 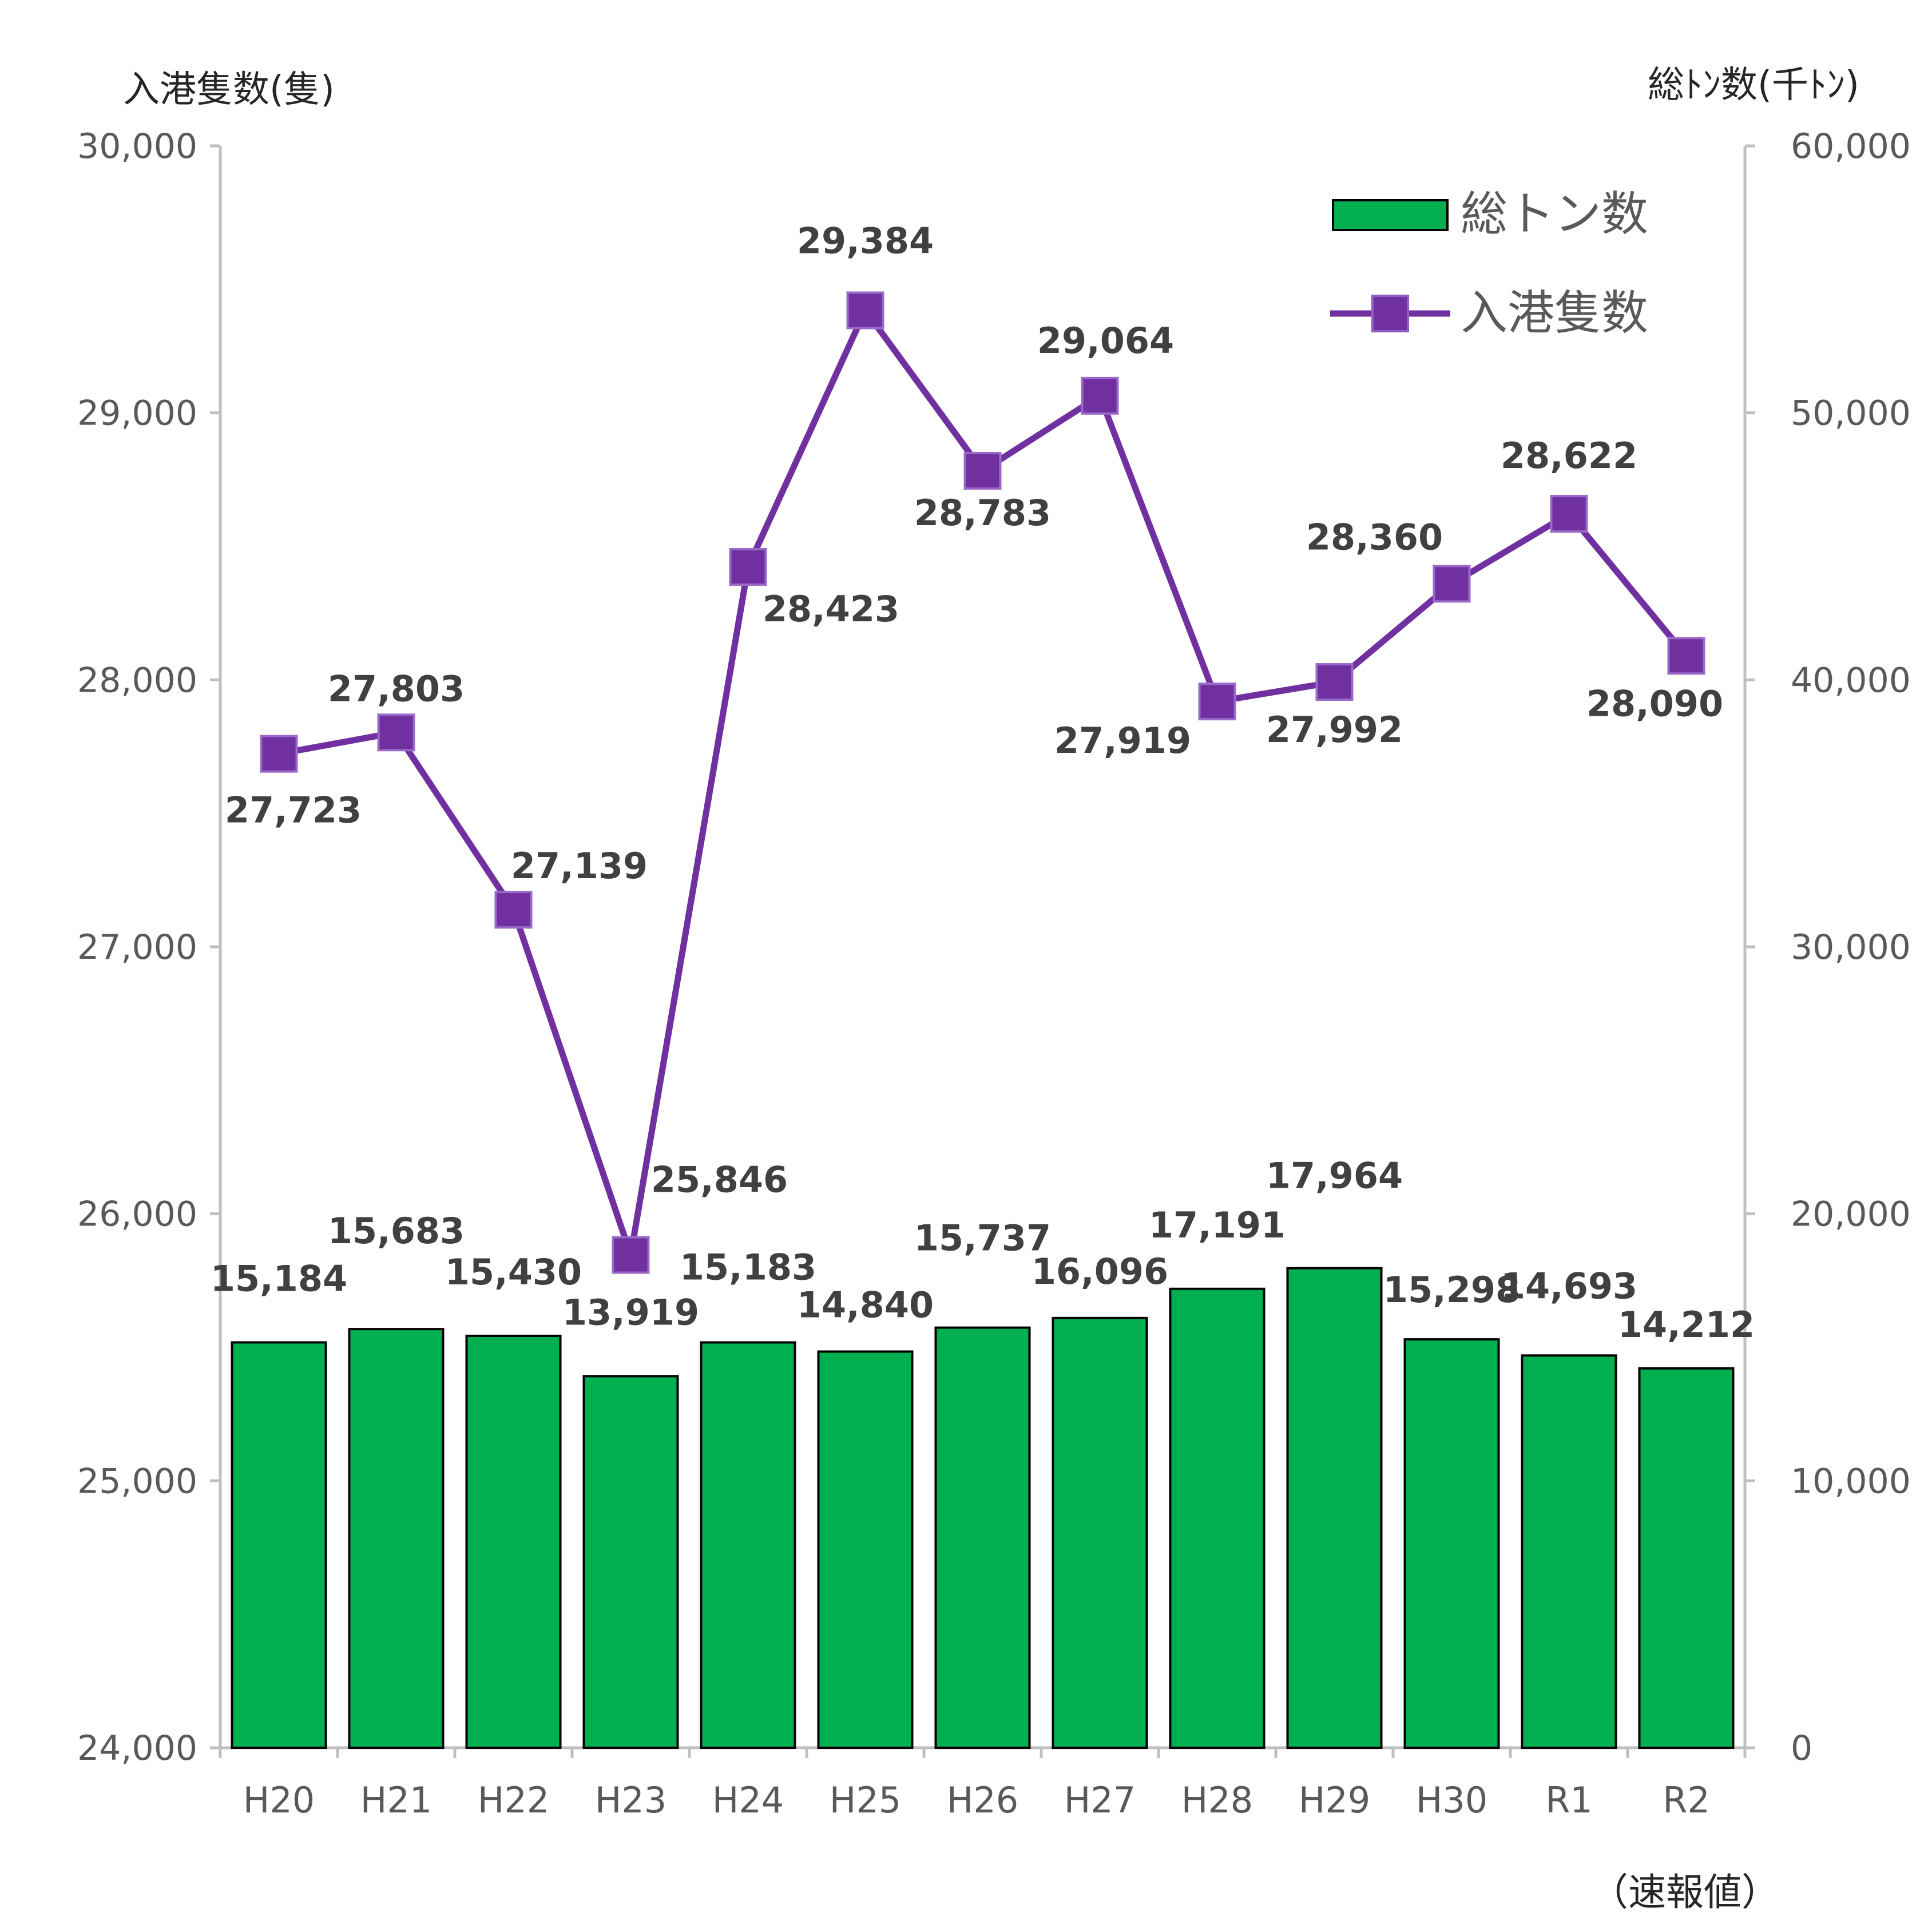 I want to click on legend-label-tonnage: 総トン数, so click(x=1554, y=214).